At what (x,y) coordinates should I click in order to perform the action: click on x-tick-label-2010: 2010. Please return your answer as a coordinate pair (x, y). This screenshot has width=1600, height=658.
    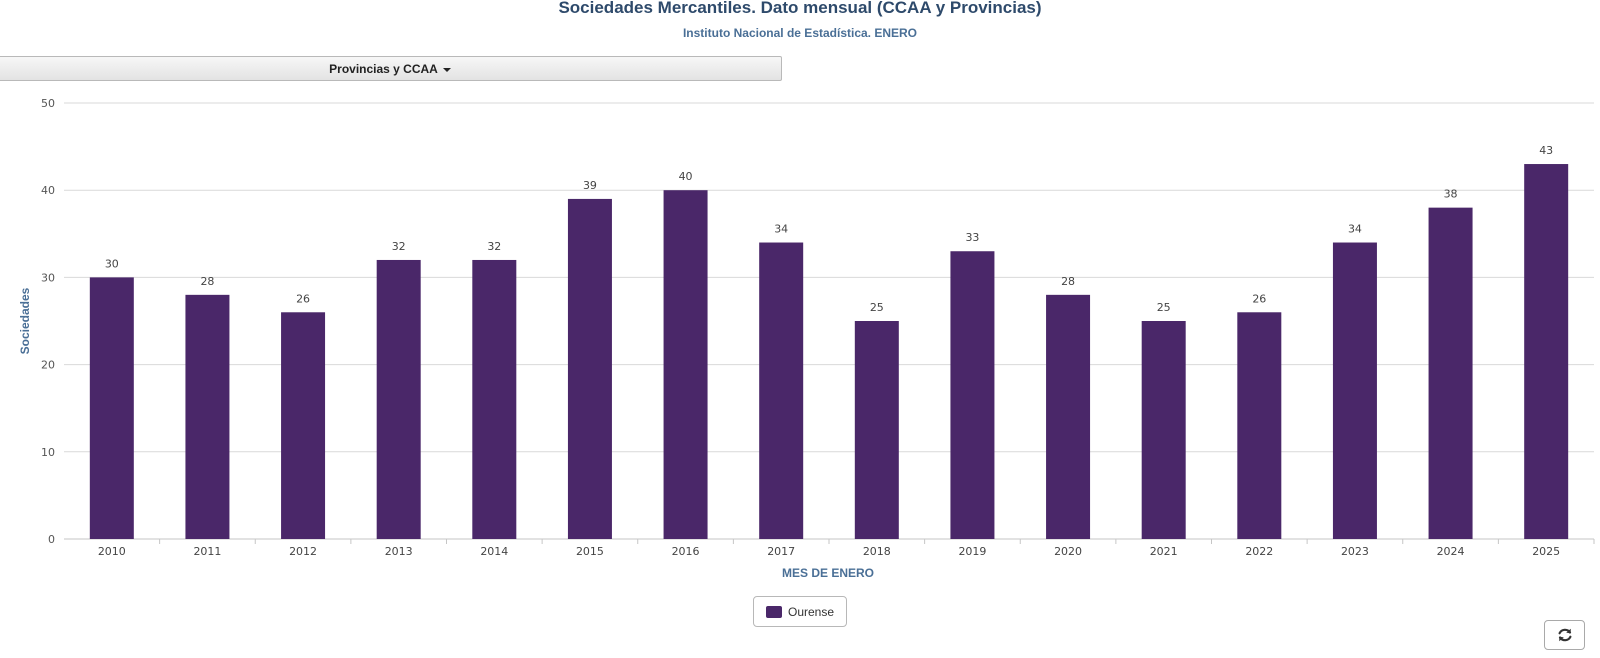
    Looking at the image, I should click on (112, 551).